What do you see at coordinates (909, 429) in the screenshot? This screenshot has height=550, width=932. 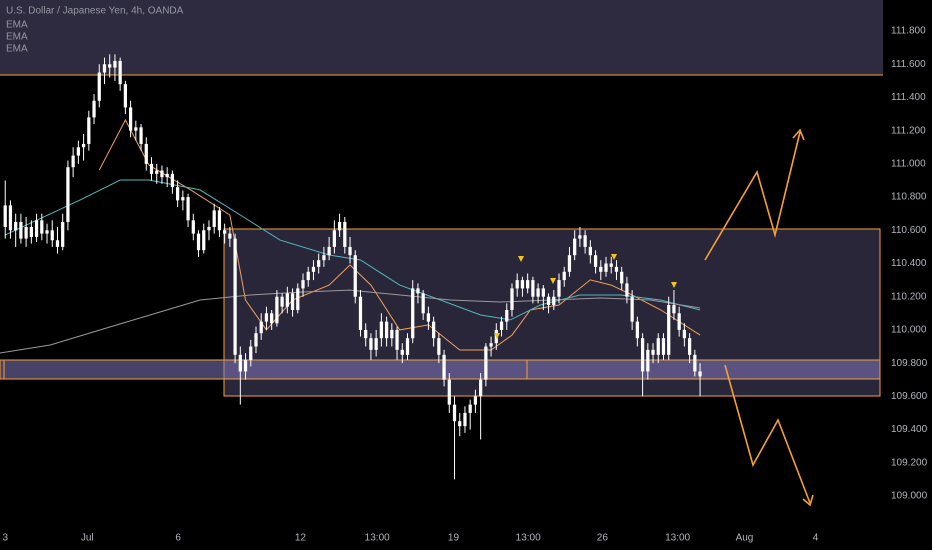 I see `y-tick-label: 109.400` at bounding box center [909, 429].